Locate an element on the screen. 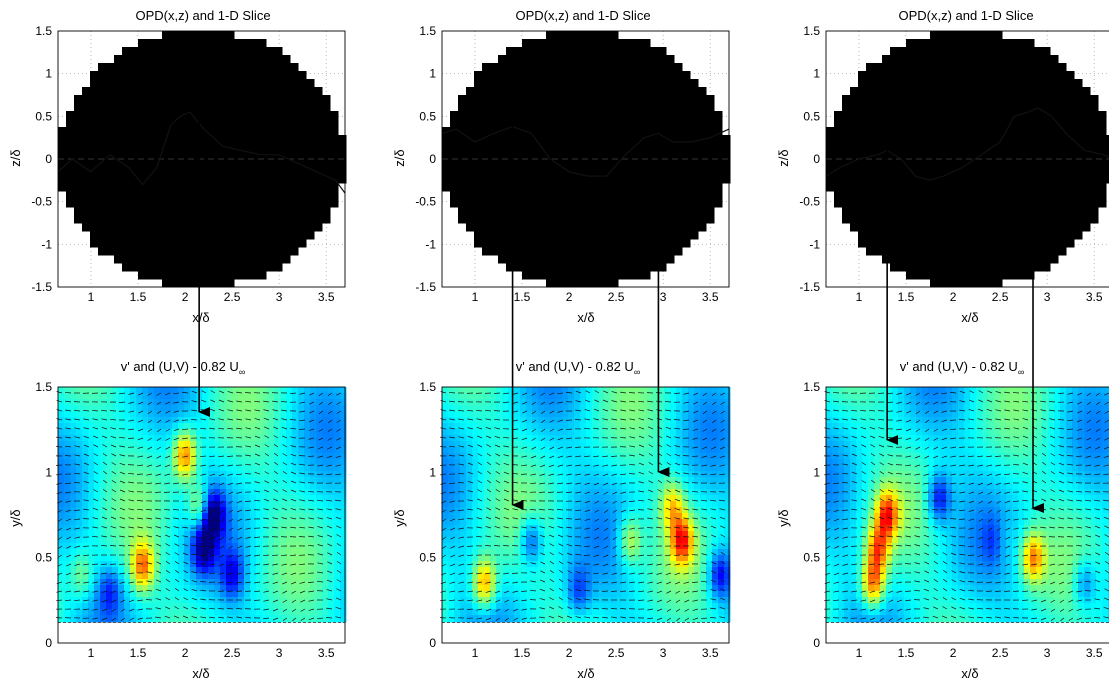  axes-frame is located at coordinates (201, 515).